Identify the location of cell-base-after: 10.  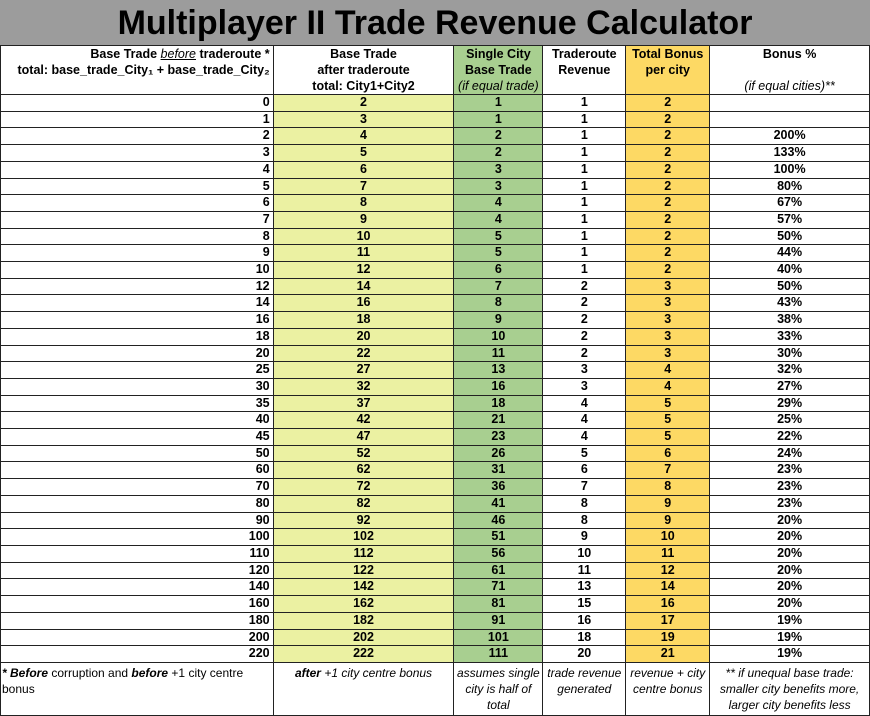
(363, 236).